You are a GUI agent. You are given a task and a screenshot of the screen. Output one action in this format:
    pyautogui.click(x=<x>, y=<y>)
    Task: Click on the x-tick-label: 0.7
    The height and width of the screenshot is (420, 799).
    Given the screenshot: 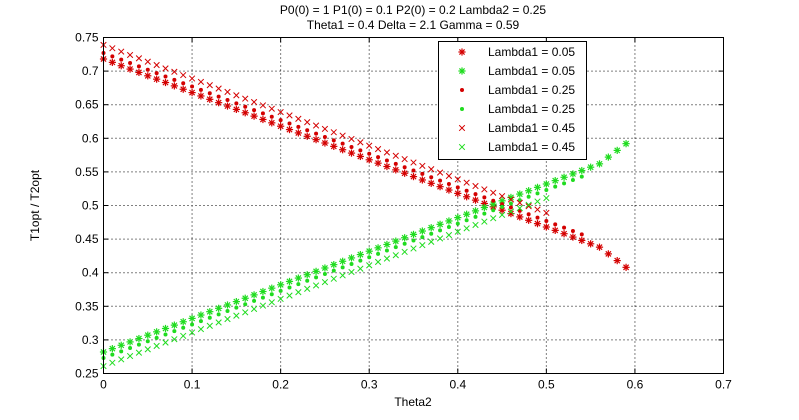 What is the action you would take?
    pyautogui.click(x=723, y=385)
    